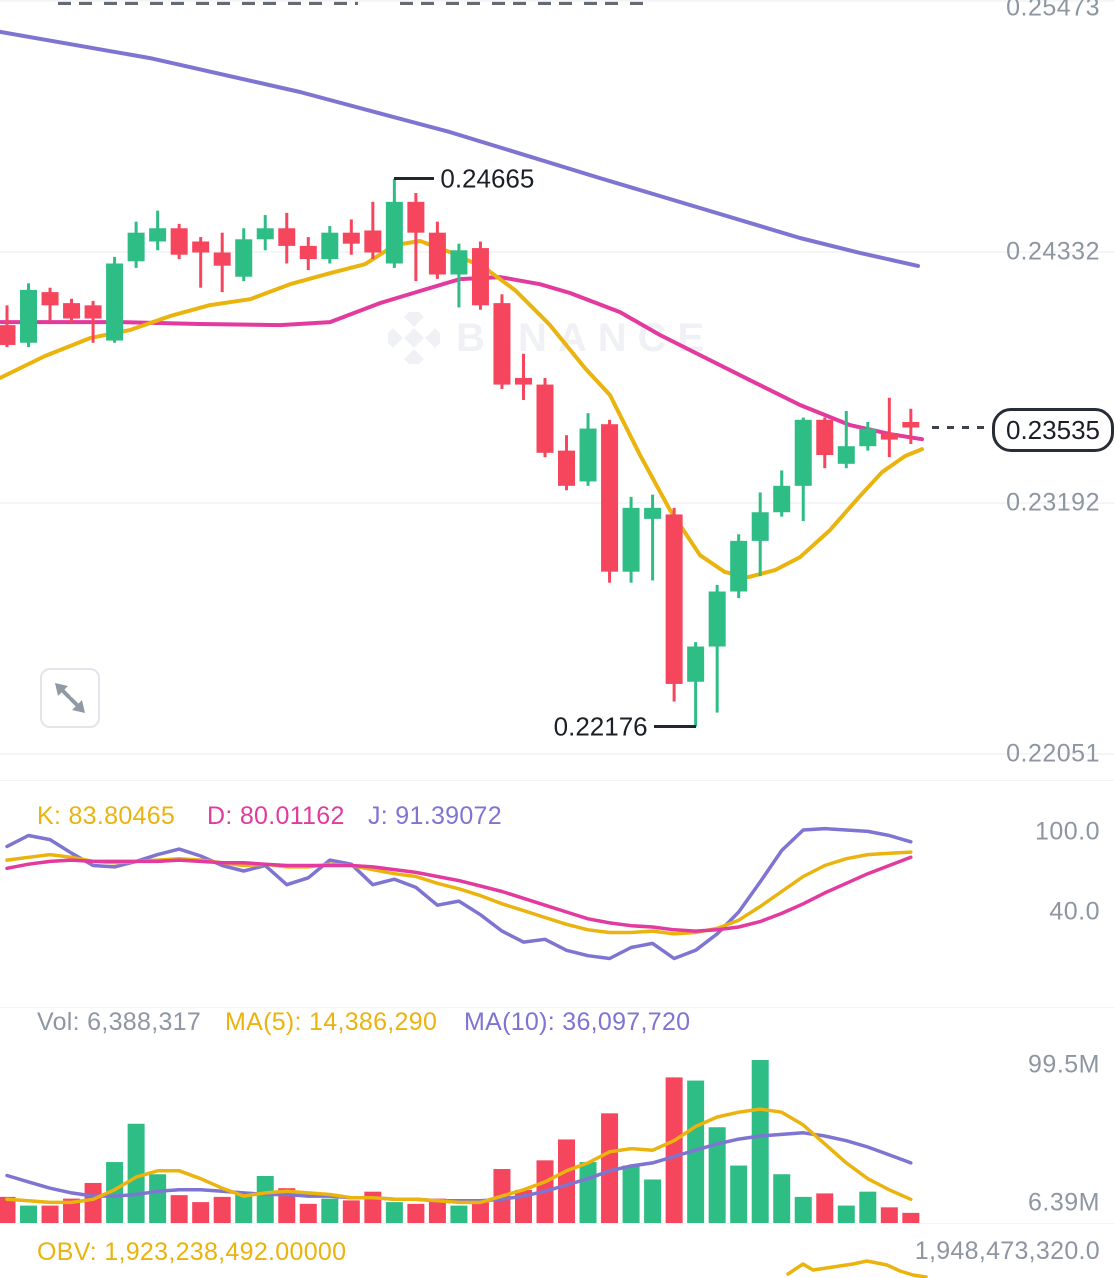  I want to click on y-axis-label: 0.22051, so click(1053, 753).